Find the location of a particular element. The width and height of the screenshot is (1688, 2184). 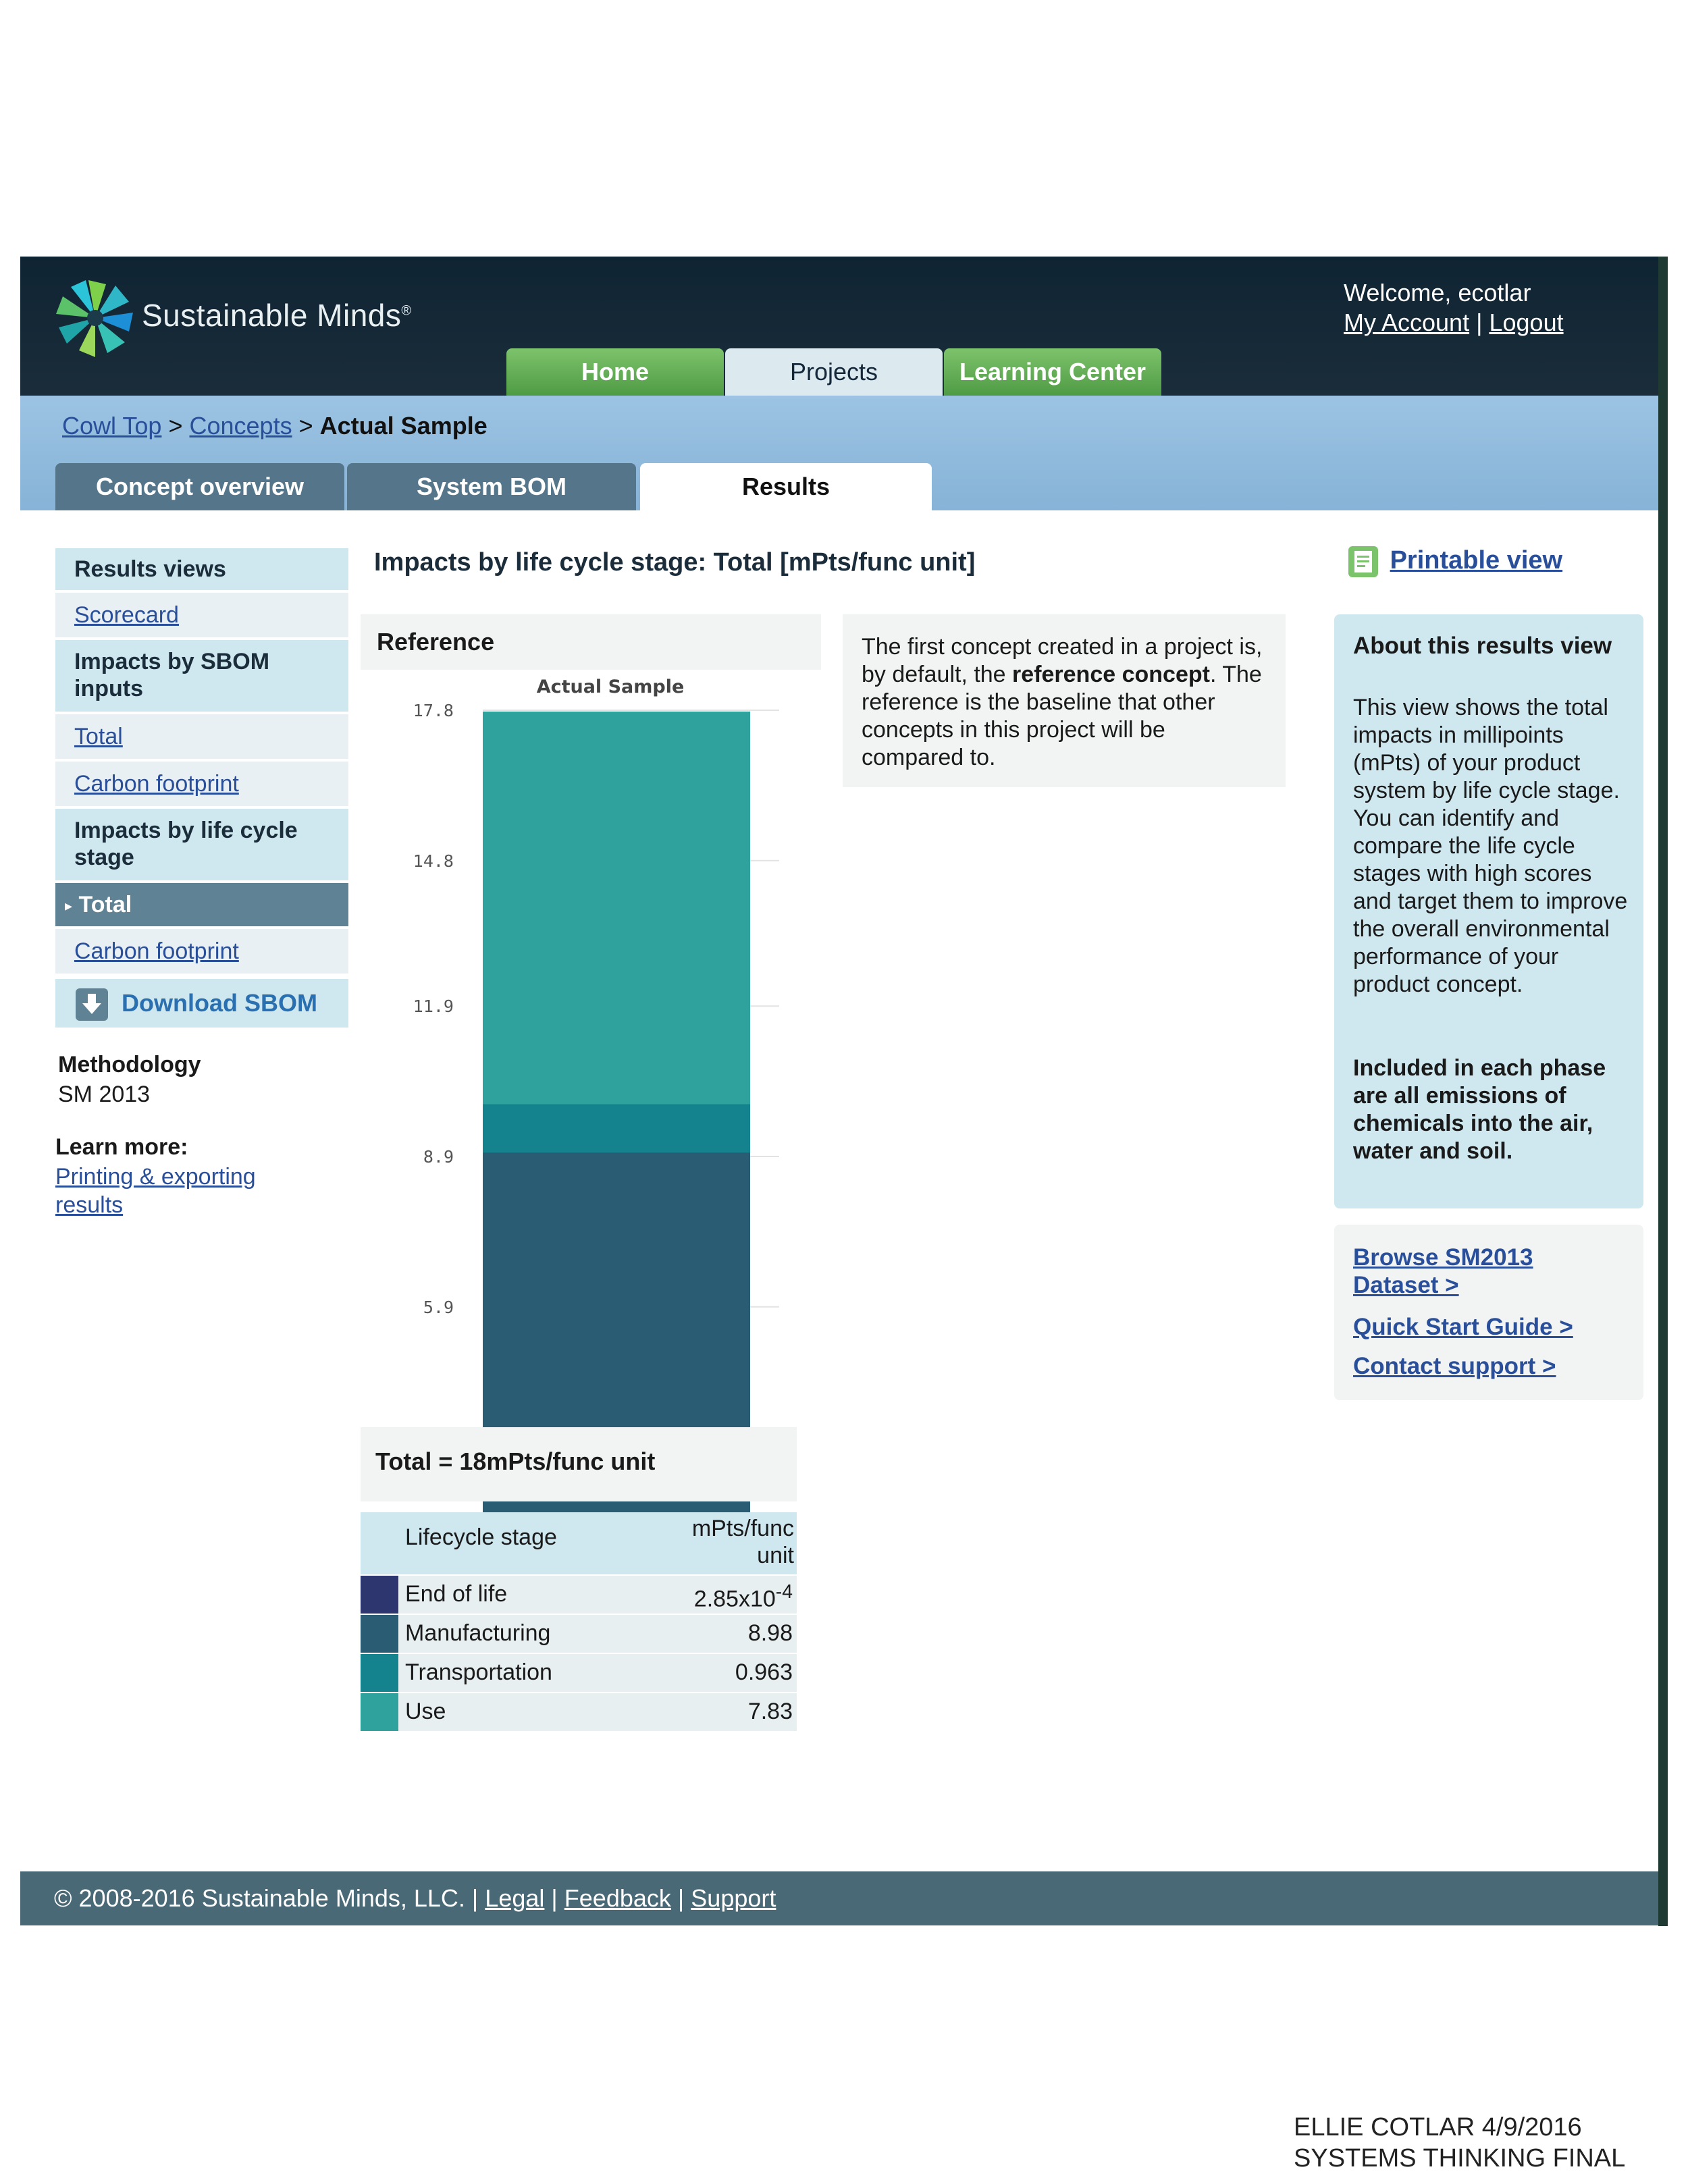

stage-value-exponent: -4 is located at coordinates (784, 1592).